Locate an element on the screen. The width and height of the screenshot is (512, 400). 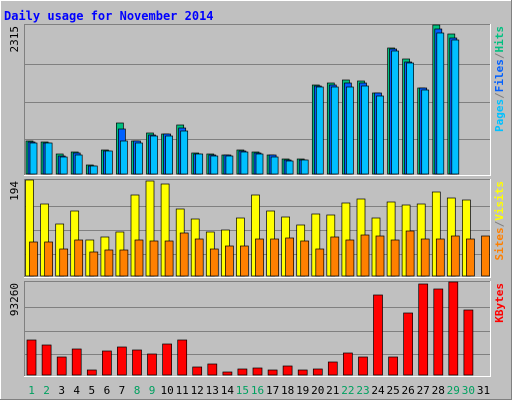
x-tick-label: 8 is located at coordinates (137, 390).